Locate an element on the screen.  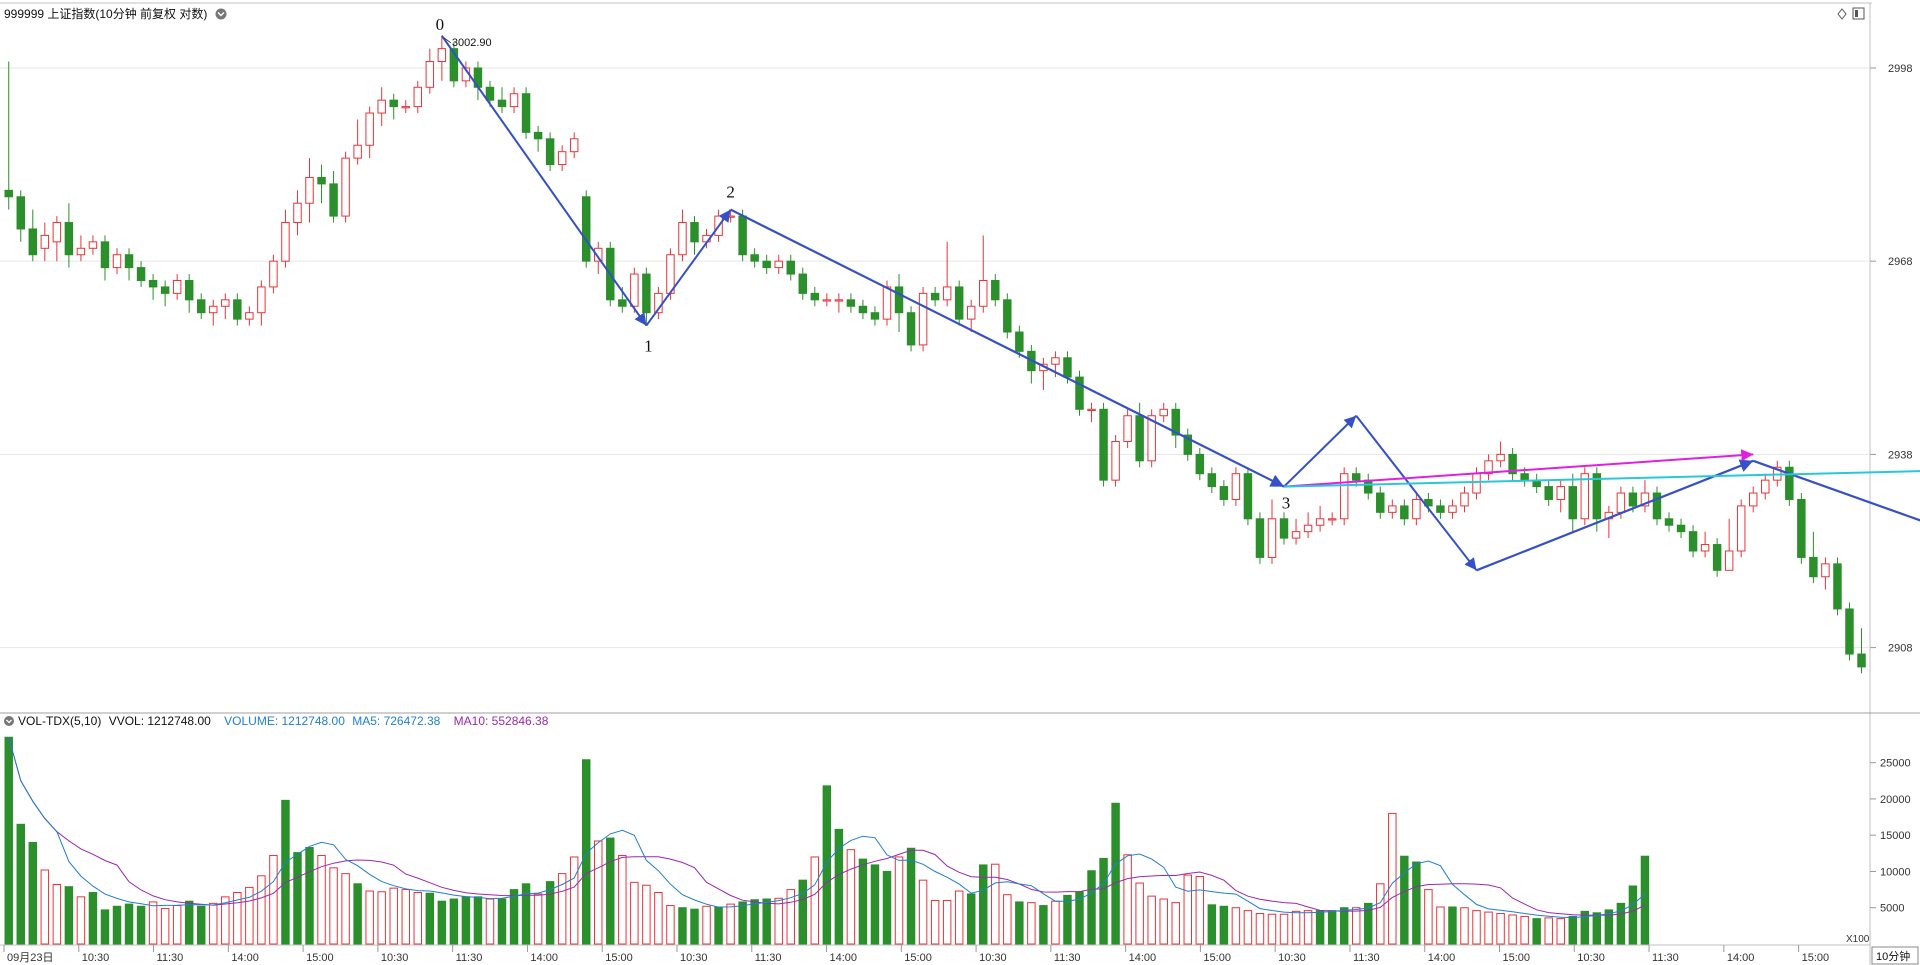
vvol-value: VVOL: 1212748.00 is located at coordinates (160, 721).